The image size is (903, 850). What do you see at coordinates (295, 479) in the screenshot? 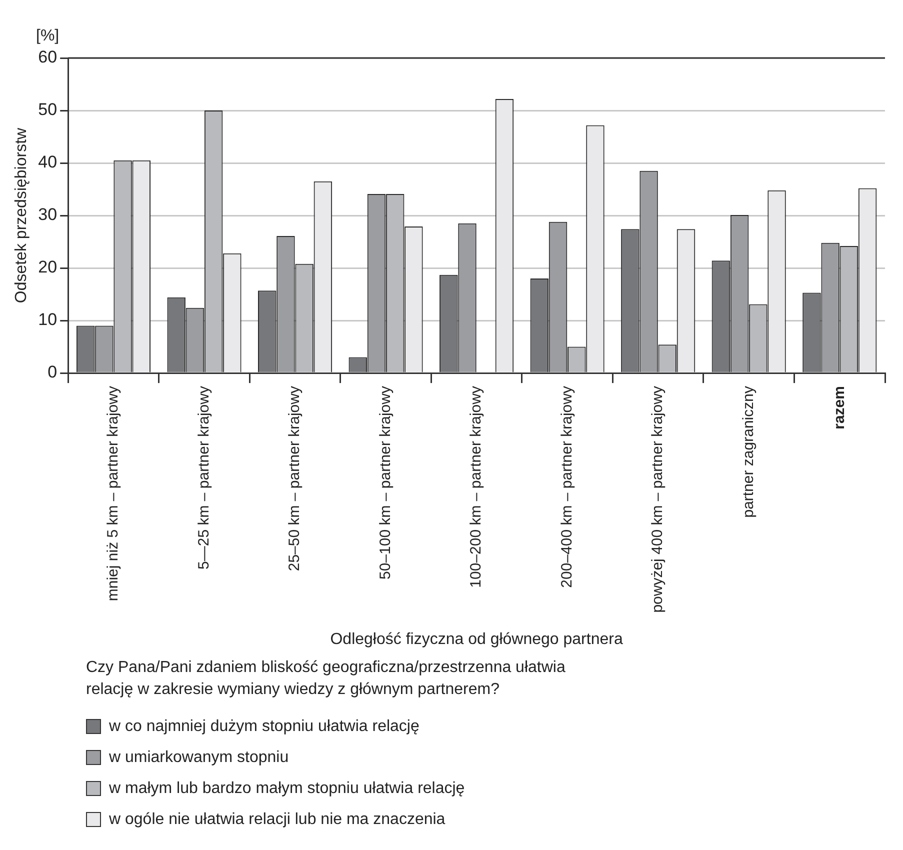
I see `x-tick-label: 25–50 km – partner krajowy` at bounding box center [295, 479].